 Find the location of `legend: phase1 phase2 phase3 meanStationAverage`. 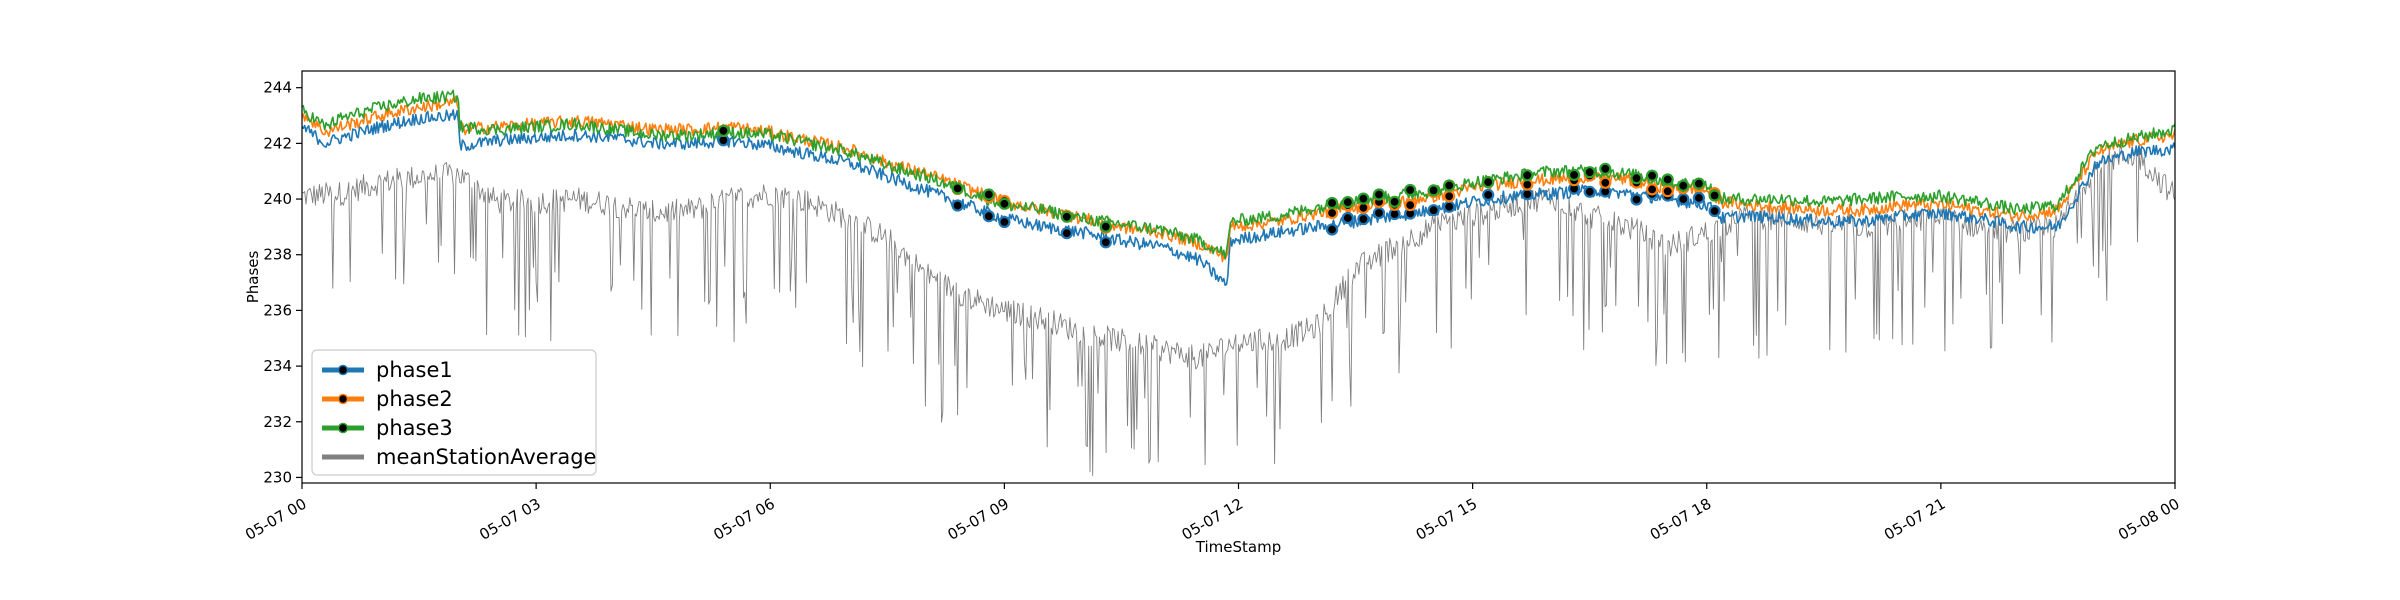

legend: phase1 phase2 phase3 meanStationAverage is located at coordinates (454, 412).